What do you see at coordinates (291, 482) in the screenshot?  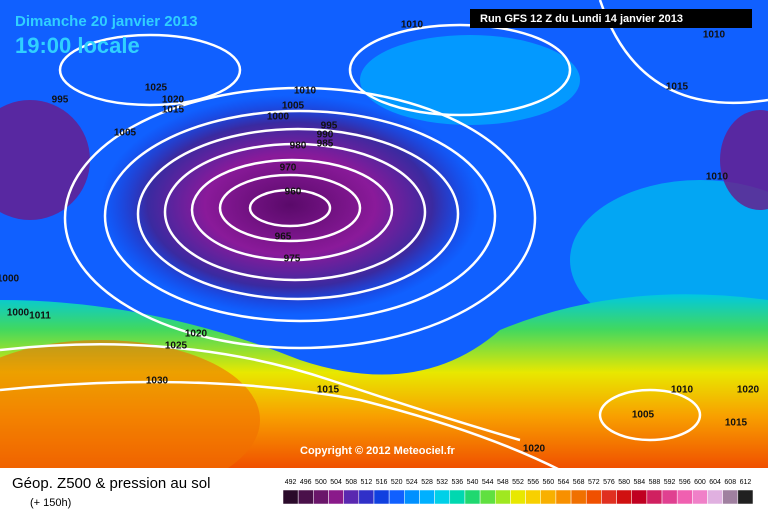 I see `scale-label: 492` at bounding box center [291, 482].